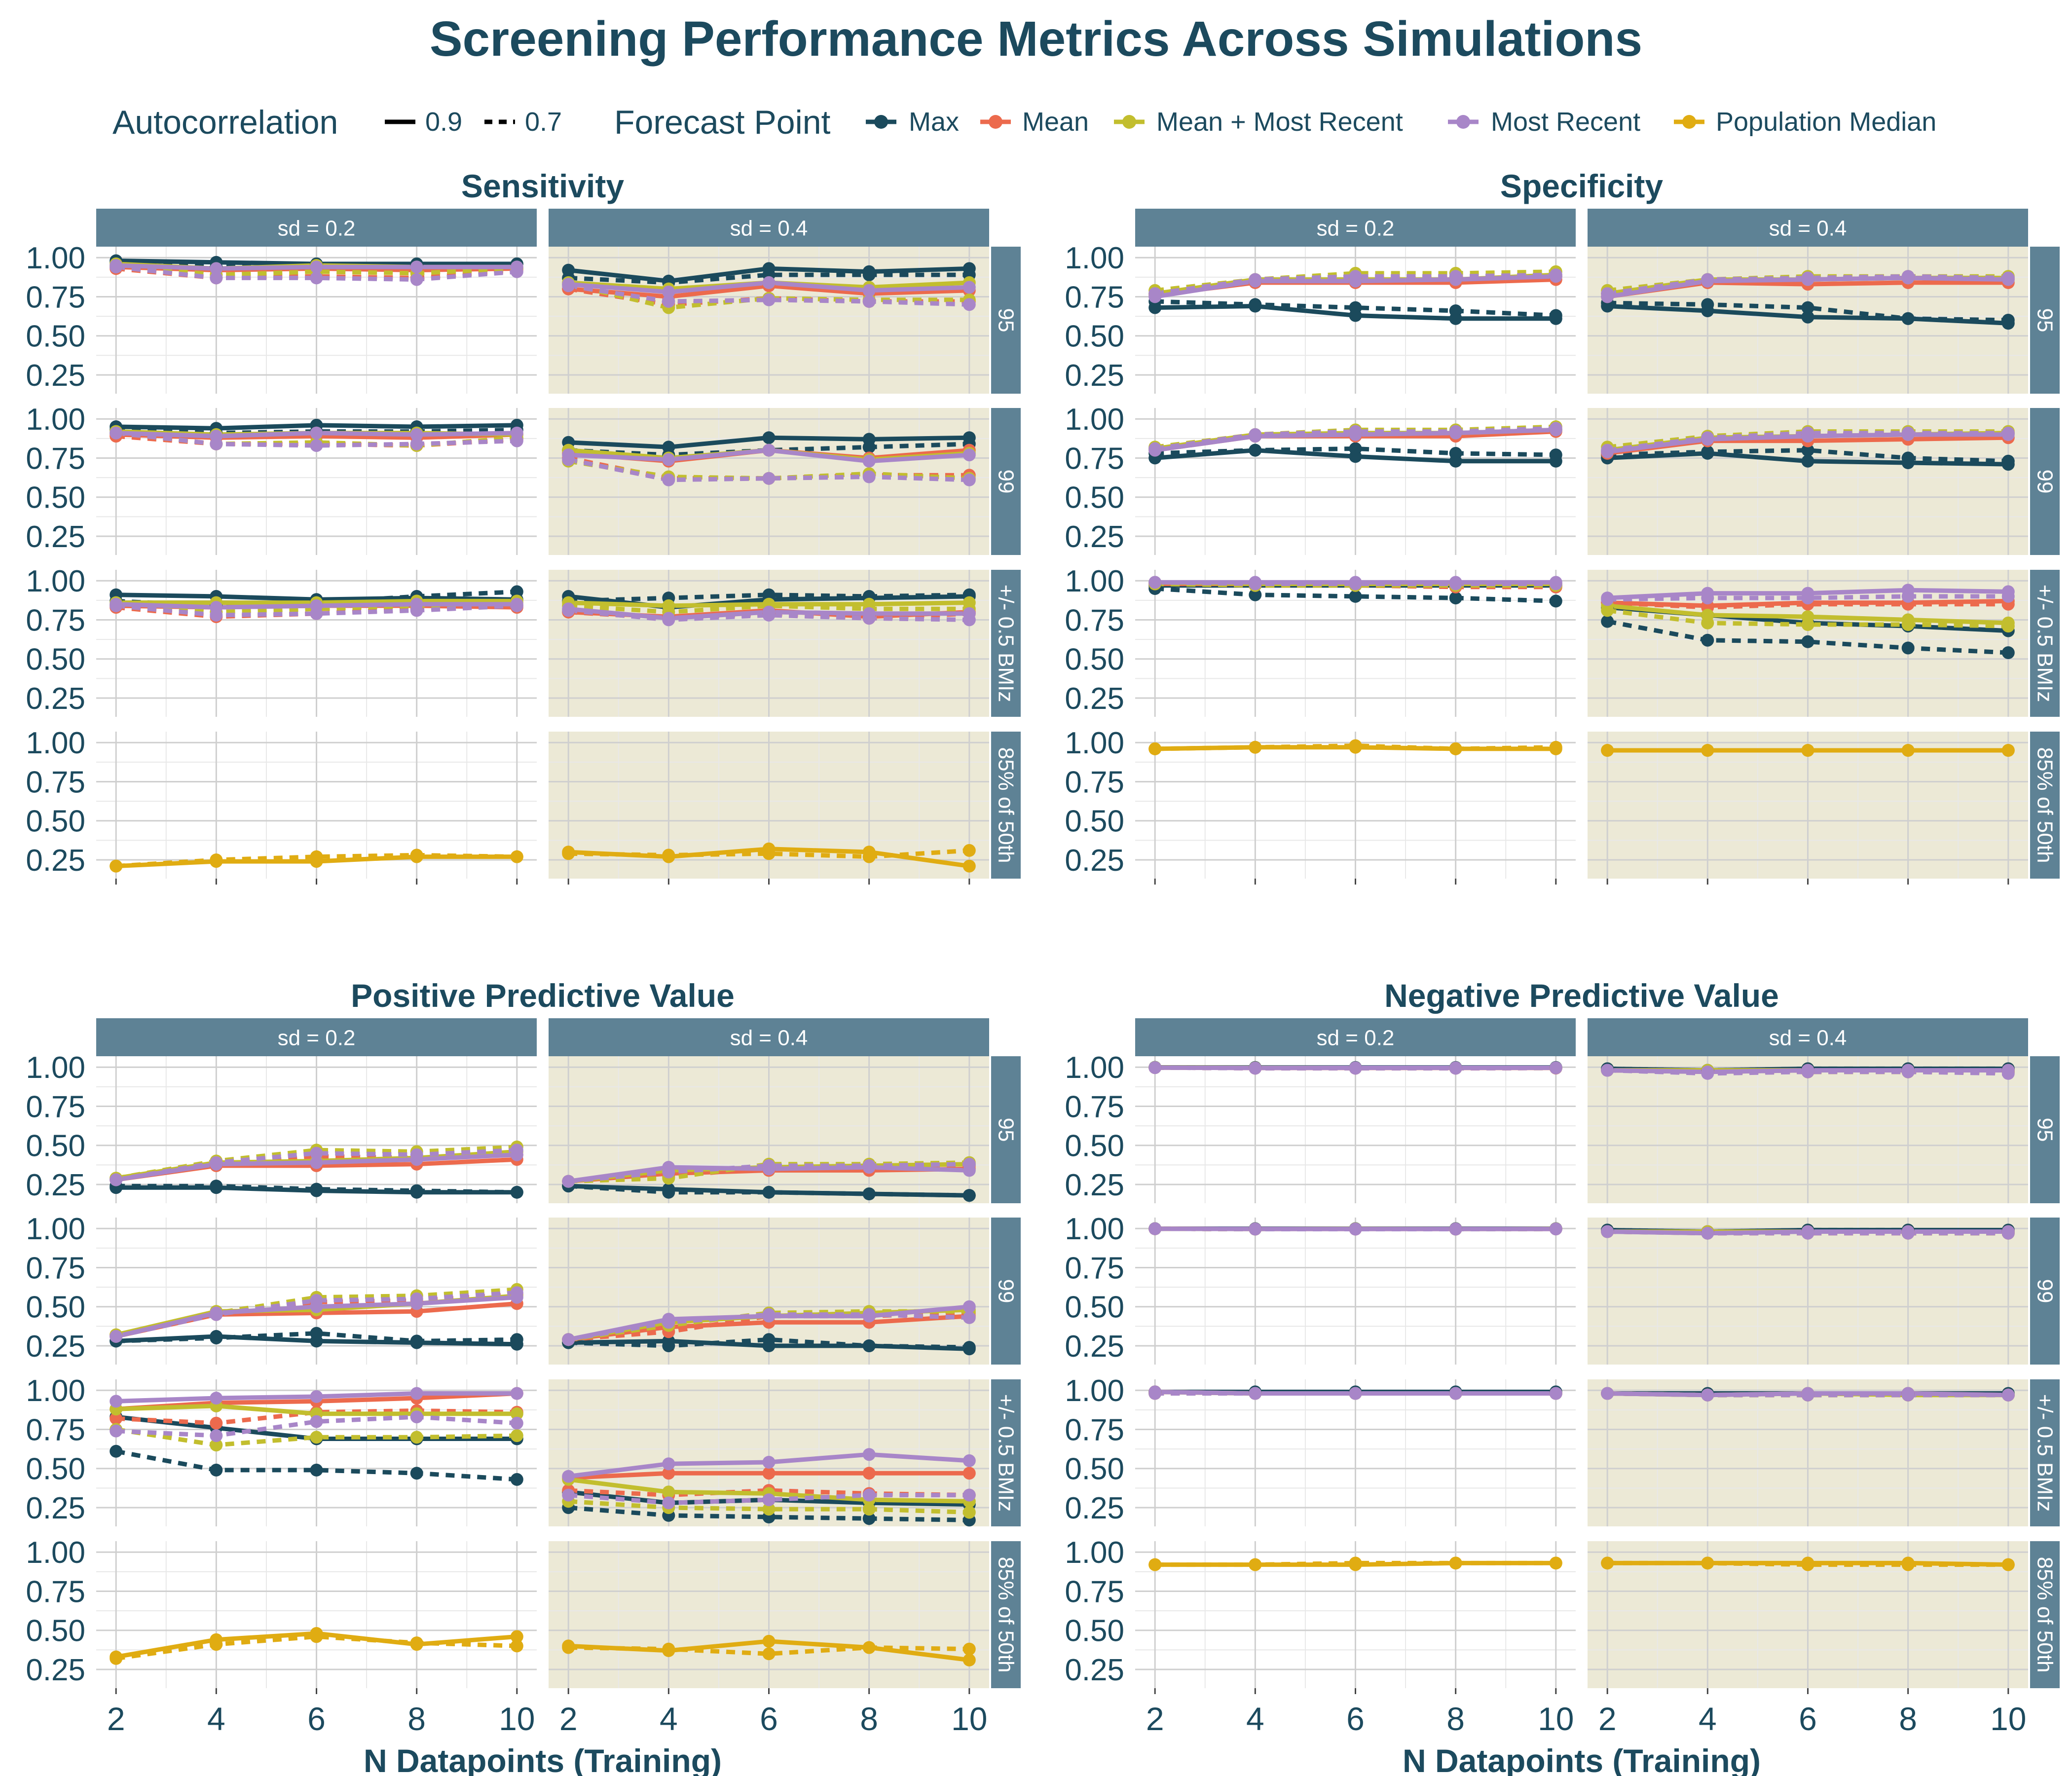 The image size is (2072, 1776). What do you see at coordinates (1280, 122) in the screenshot?
I see `legend-label-forecast: Mean + Most Recent` at bounding box center [1280, 122].